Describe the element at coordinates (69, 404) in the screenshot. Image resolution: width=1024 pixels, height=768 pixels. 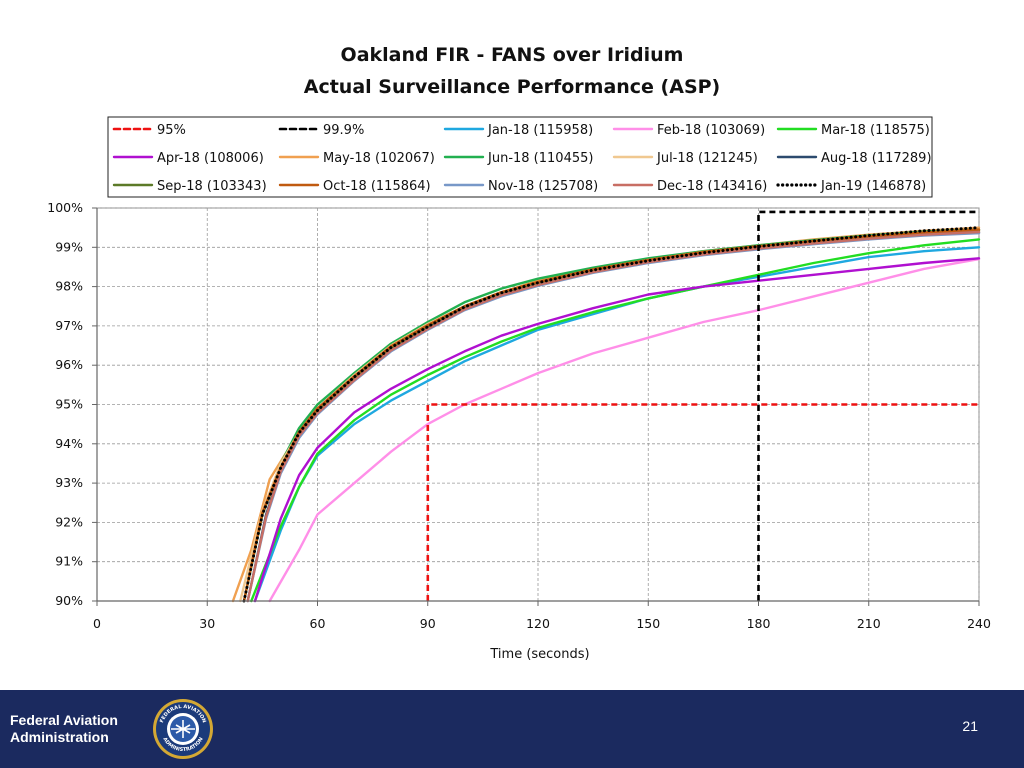
I see `y-tick-label: 95%` at that location.